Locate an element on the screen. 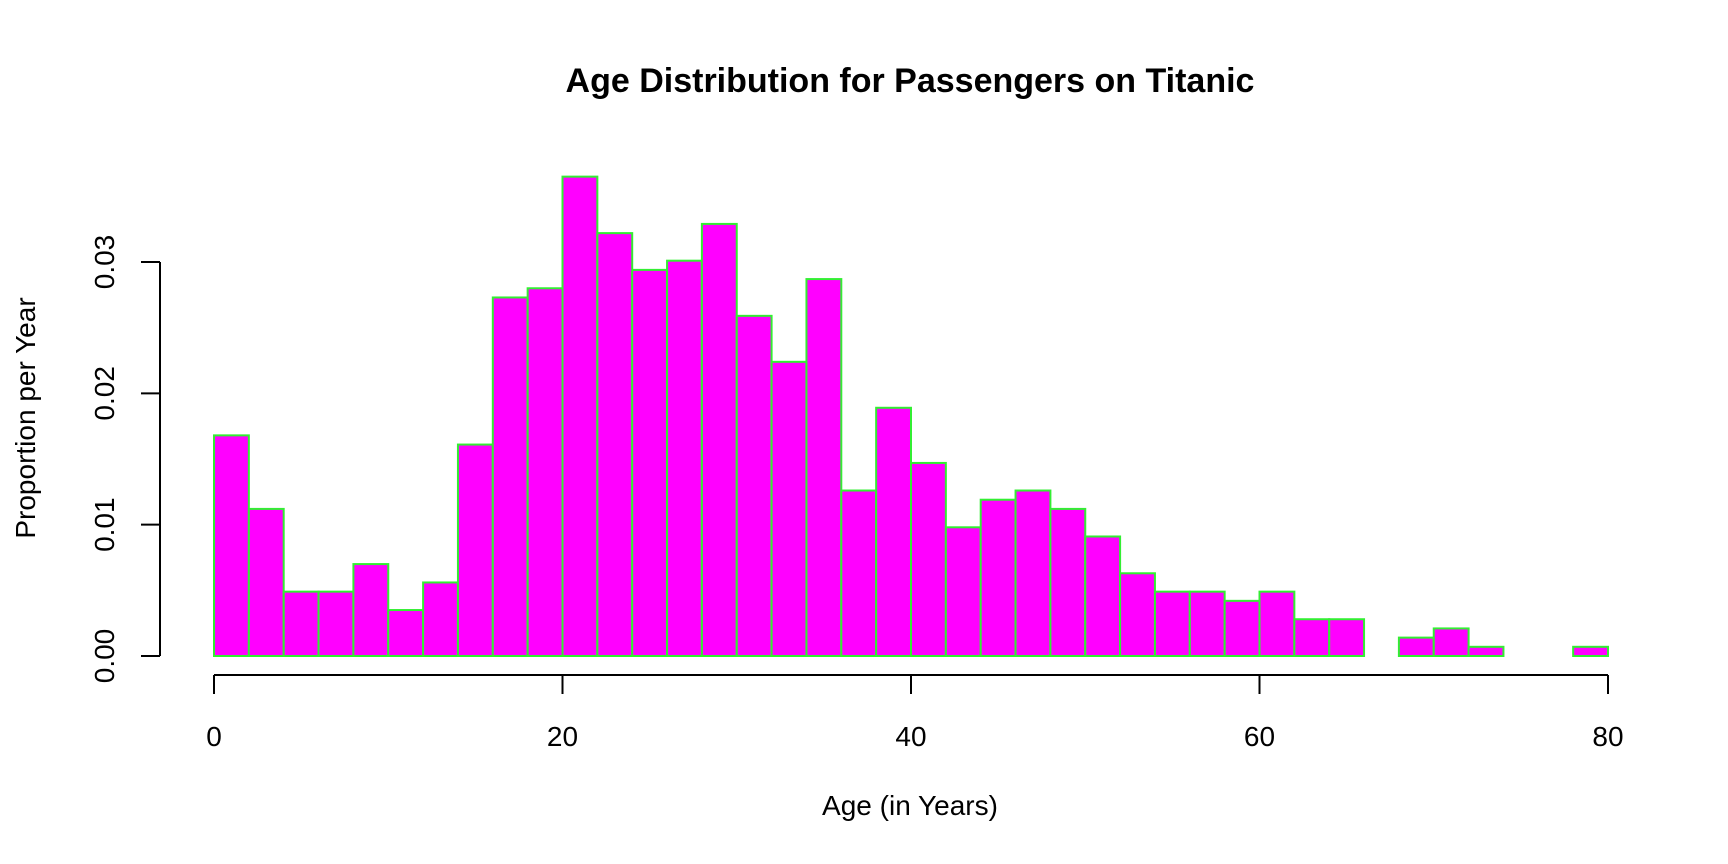 Image resolution: width=1728 pixels, height=864 pixels. x-tick-label: 20 is located at coordinates (562, 736).